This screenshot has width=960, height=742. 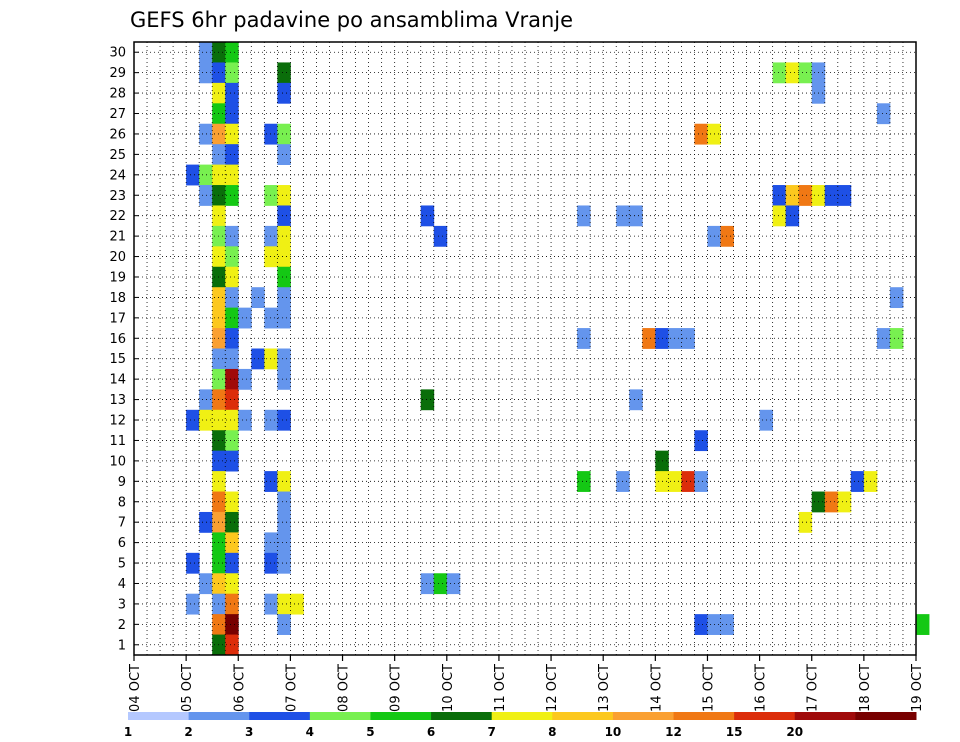 I want to click on y-tick-label: 22, so click(x=117, y=216).